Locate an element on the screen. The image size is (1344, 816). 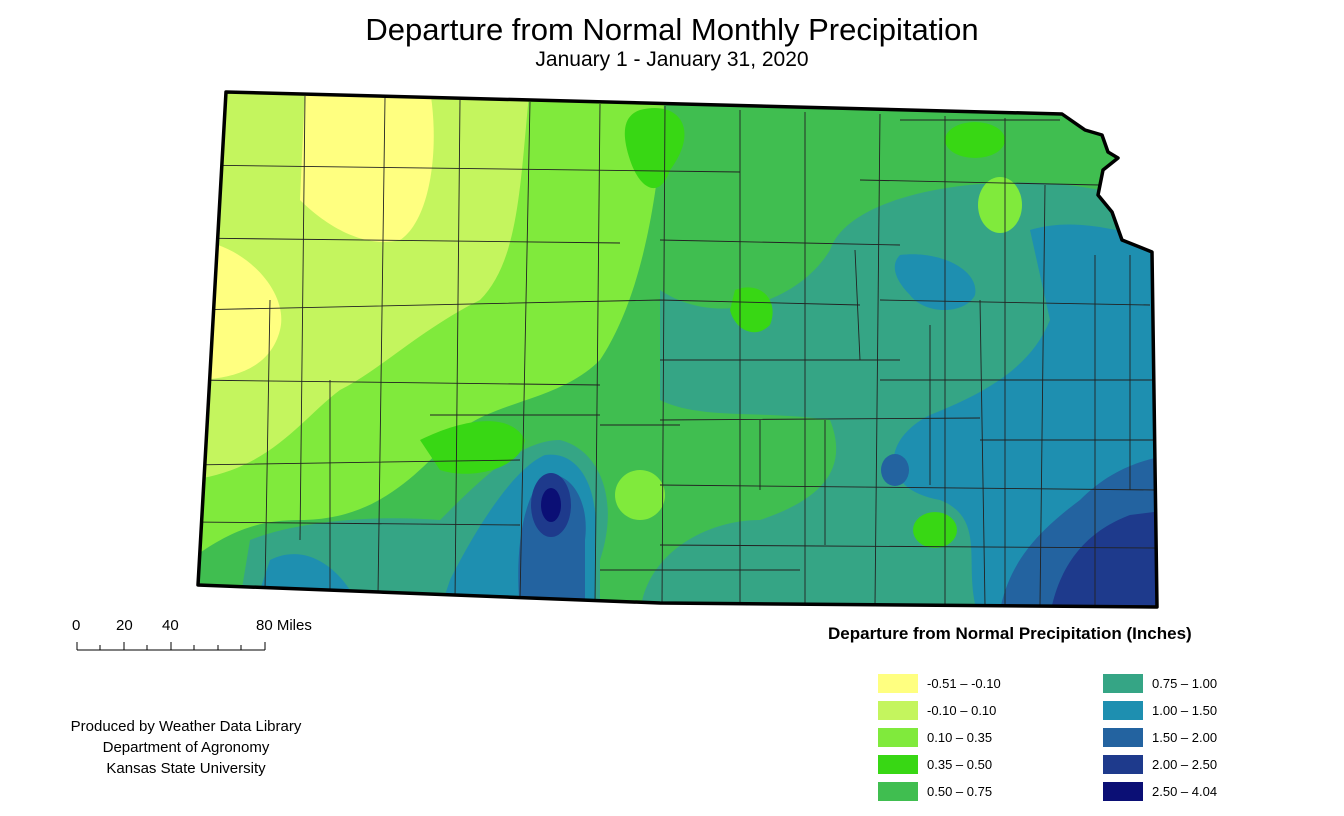
credits-line-1: Produced by Weather Data Library is located at coordinates (186, 726).